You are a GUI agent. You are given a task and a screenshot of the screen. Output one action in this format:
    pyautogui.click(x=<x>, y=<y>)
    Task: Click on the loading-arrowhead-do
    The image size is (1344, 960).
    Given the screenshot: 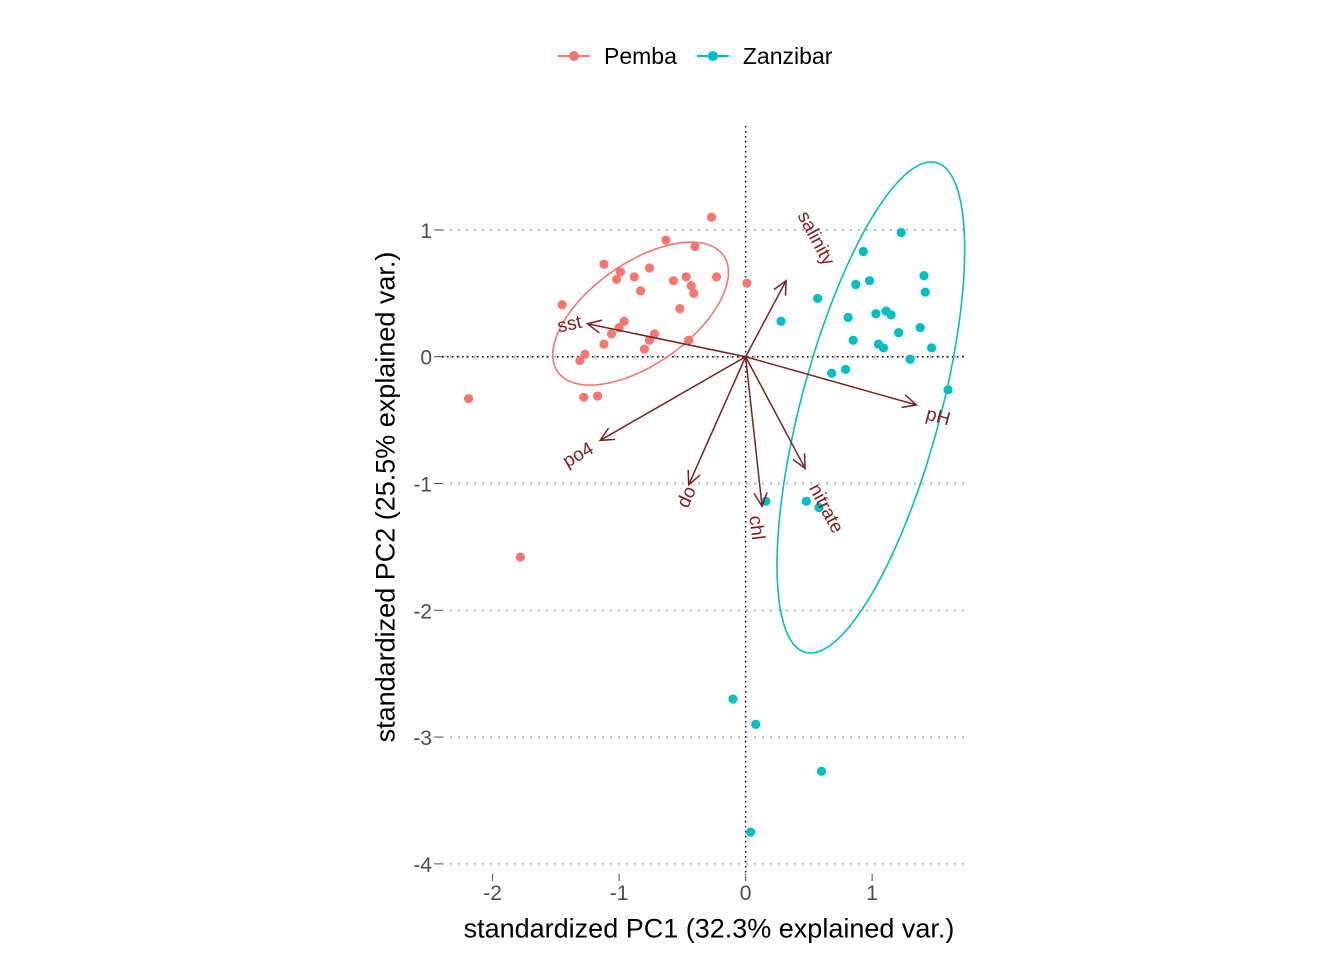 What is the action you would take?
    pyautogui.click(x=694, y=478)
    